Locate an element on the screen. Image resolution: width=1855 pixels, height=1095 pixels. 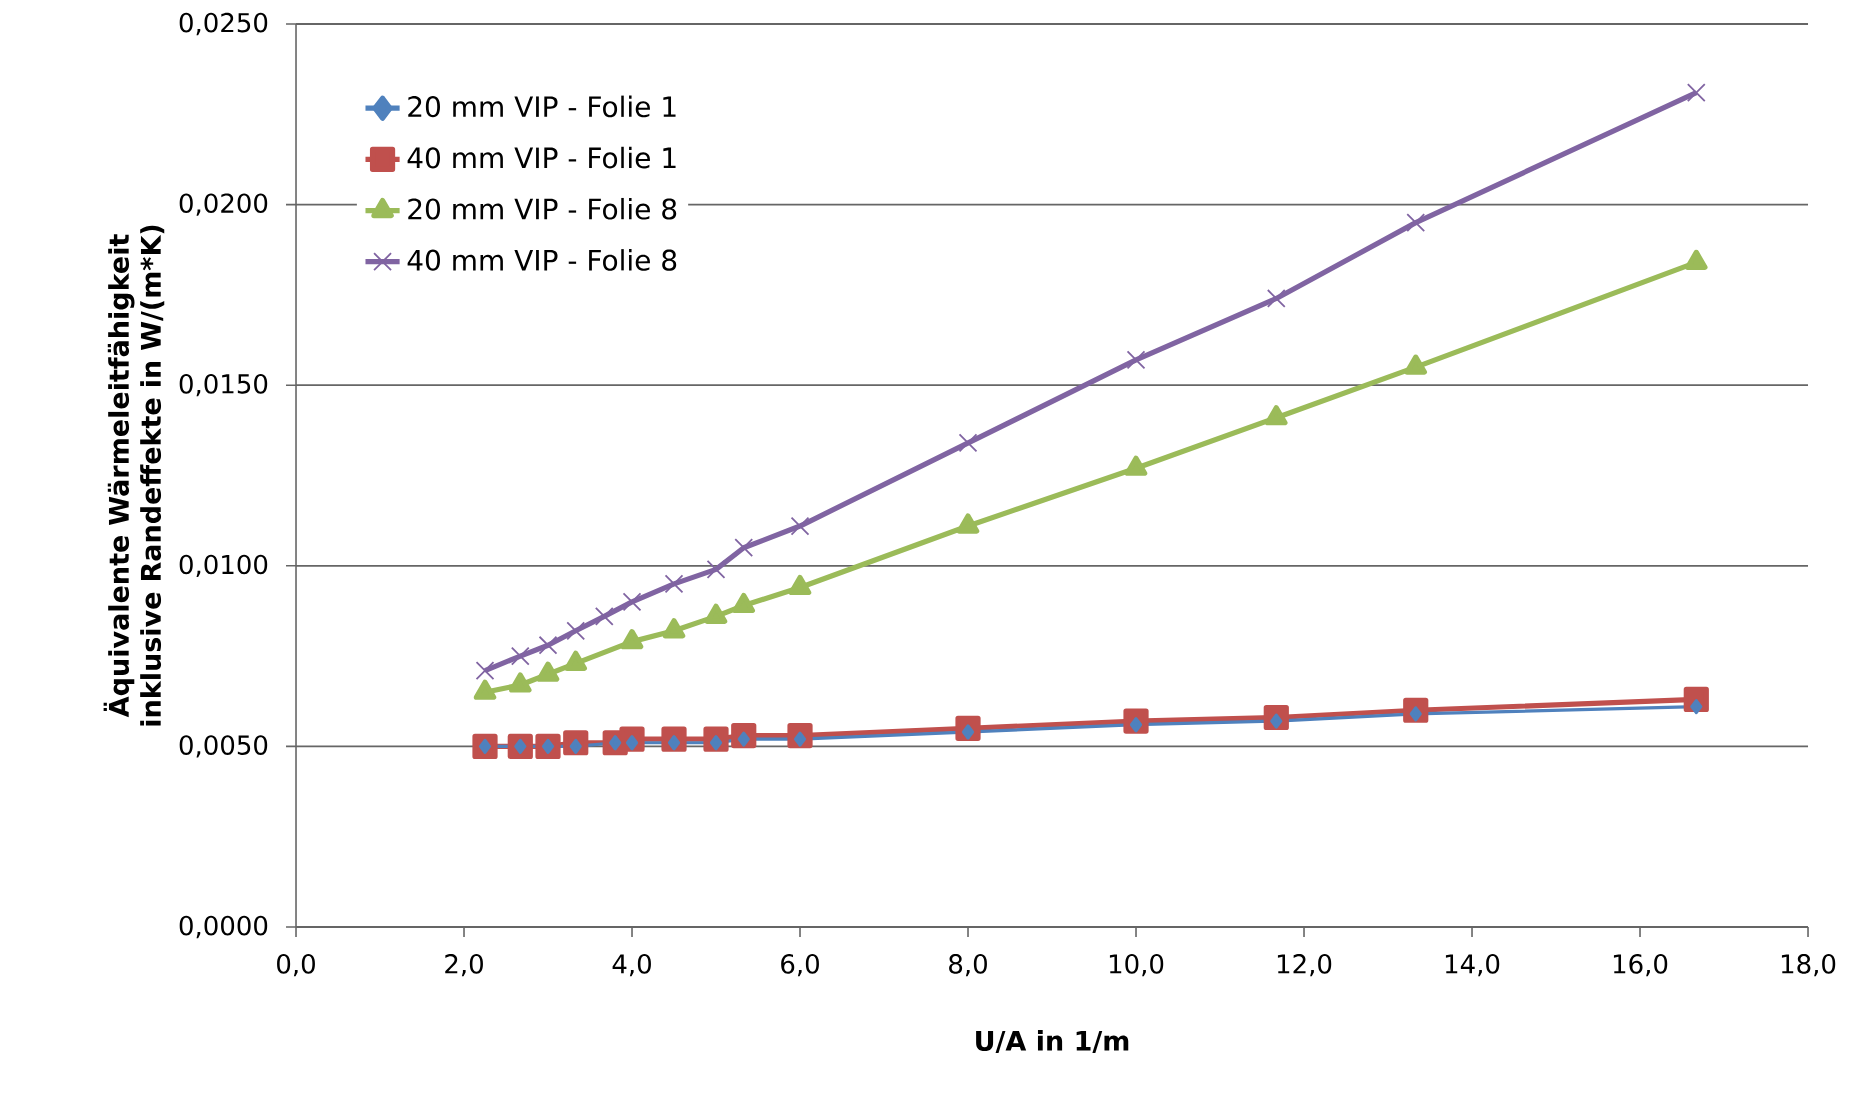
x-tick-label: 4,0 is located at coordinates (631, 965).